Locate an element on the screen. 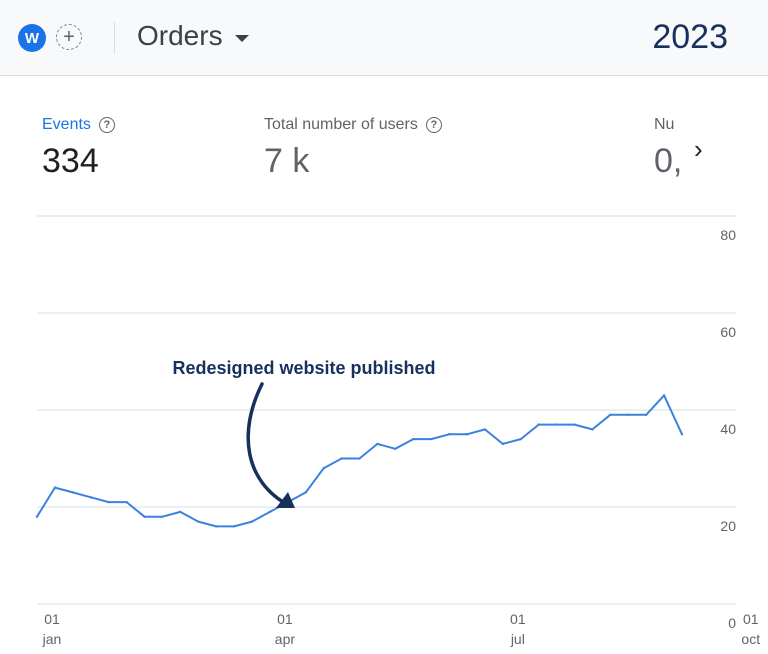 The height and width of the screenshot is (654, 768). x-tick-month-label: apr is located at coordinates (285, 639).